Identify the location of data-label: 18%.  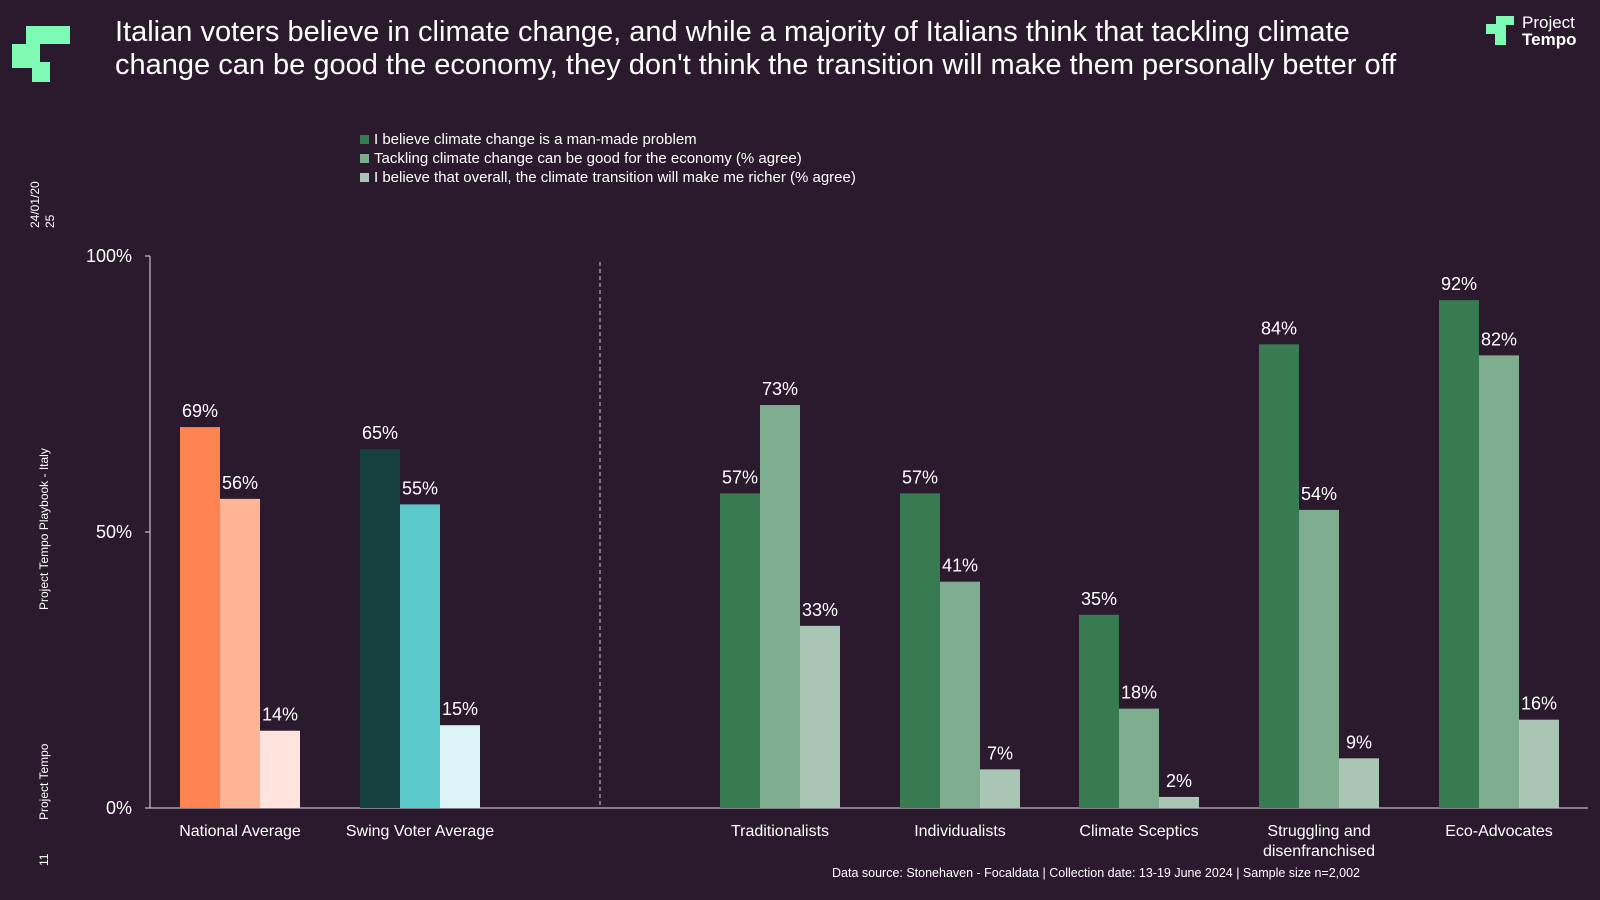
(1139, 693).